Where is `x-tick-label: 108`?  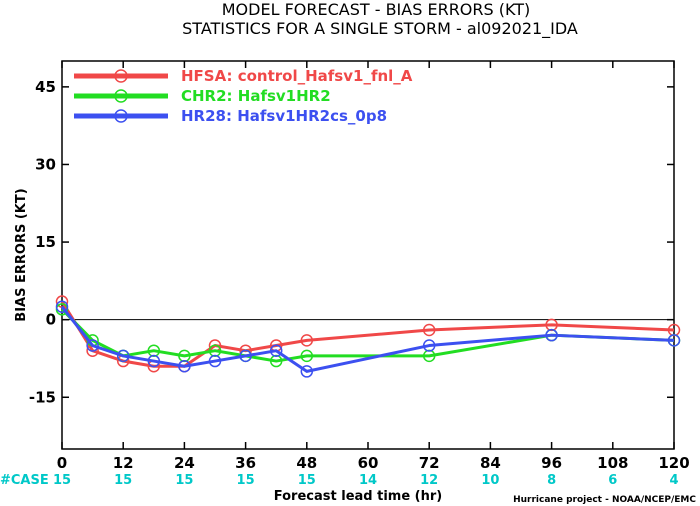
x-tick-label: 108 is located at coordinates (612, 463).